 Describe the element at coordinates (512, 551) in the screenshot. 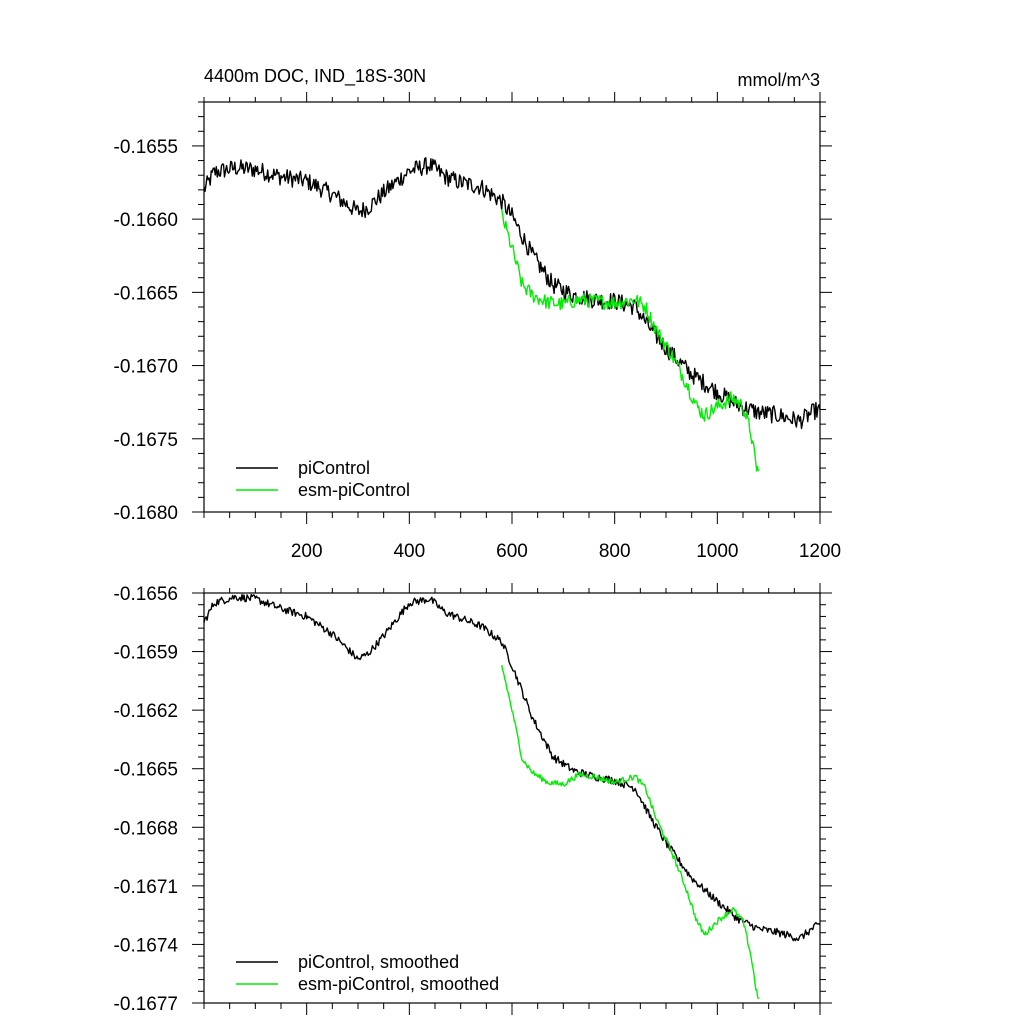

I see `x-tick-label: 600` at that location.